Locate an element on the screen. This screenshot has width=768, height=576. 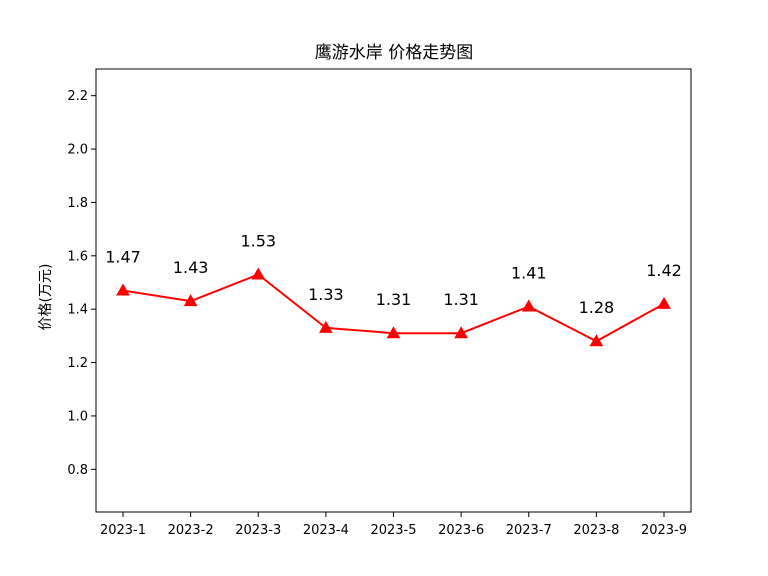
data-label: 1.53 is located at coordinates (258, 240).